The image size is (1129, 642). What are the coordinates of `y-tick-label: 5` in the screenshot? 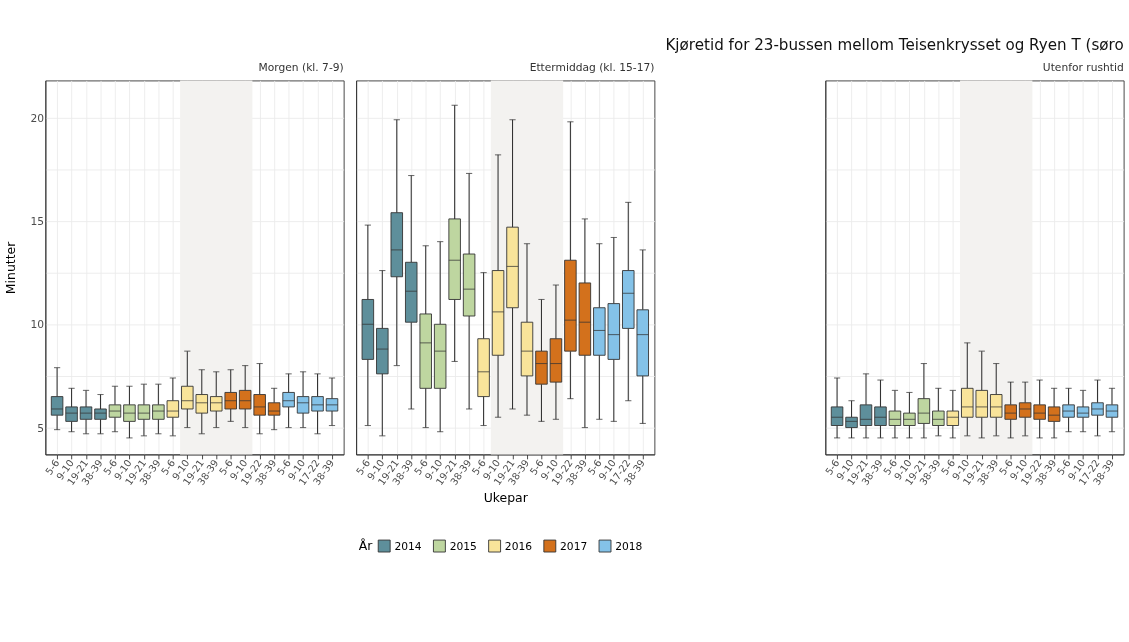 It's located at (41, 428).